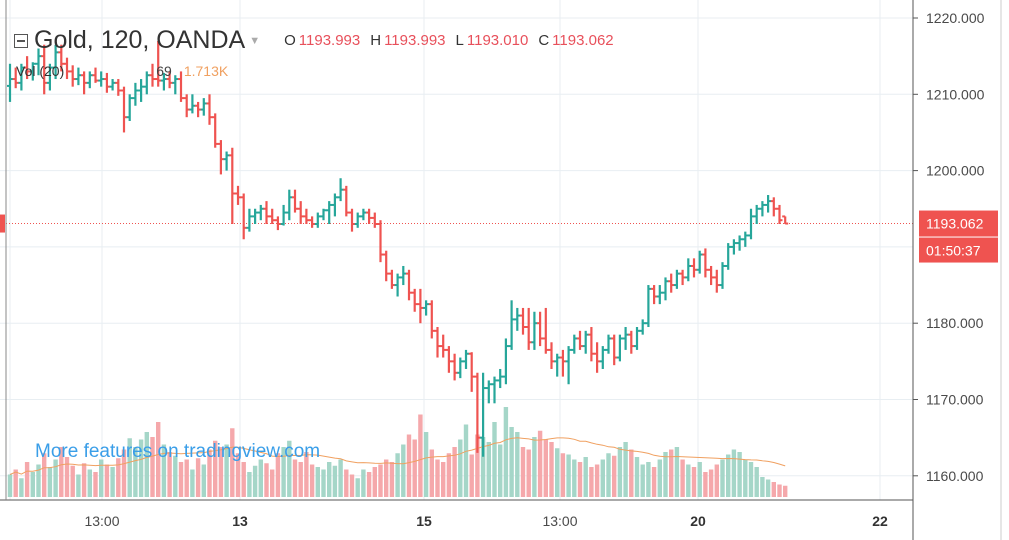  What do you see at coordinates (178, 451) in the screenshot?
I see `promo-link: More features on tradingview.com` at bounding box center [178, 451].